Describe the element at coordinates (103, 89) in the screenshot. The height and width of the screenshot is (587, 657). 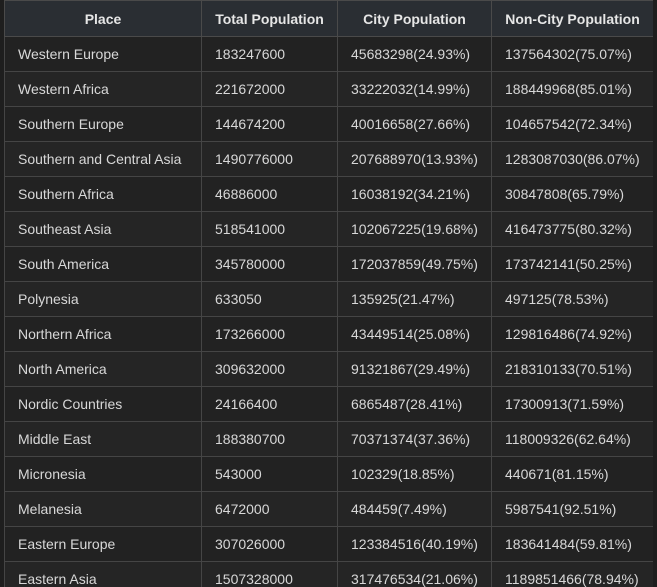
I see `cell-place: Western Africa` at that location.